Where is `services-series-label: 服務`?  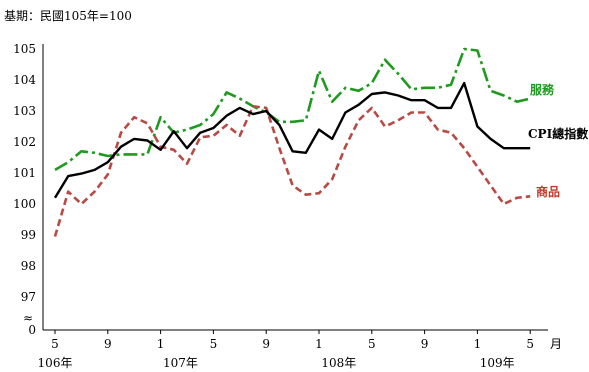 services-series-label: 服務 is located at coordinates (542, 89).